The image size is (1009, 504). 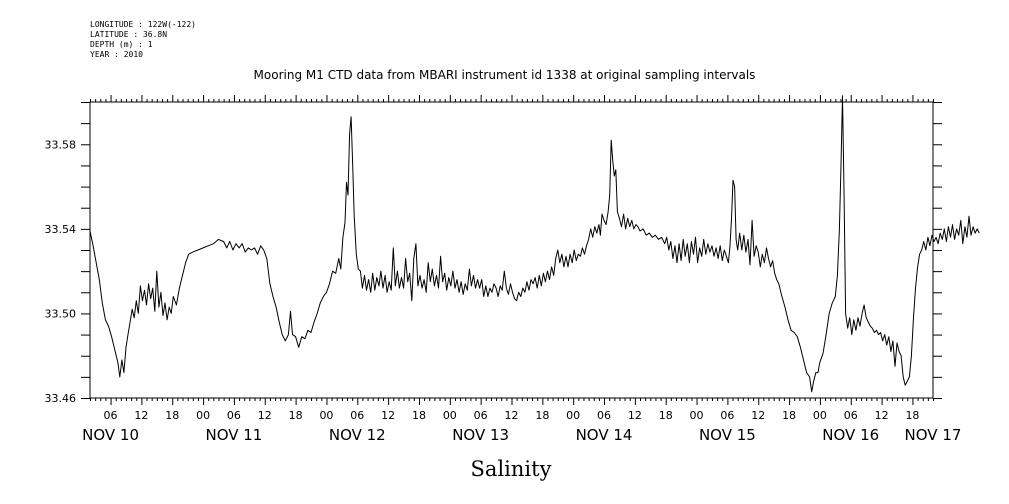 I want to click on x-axis-label: Salinity, so click(x=511, y=469).